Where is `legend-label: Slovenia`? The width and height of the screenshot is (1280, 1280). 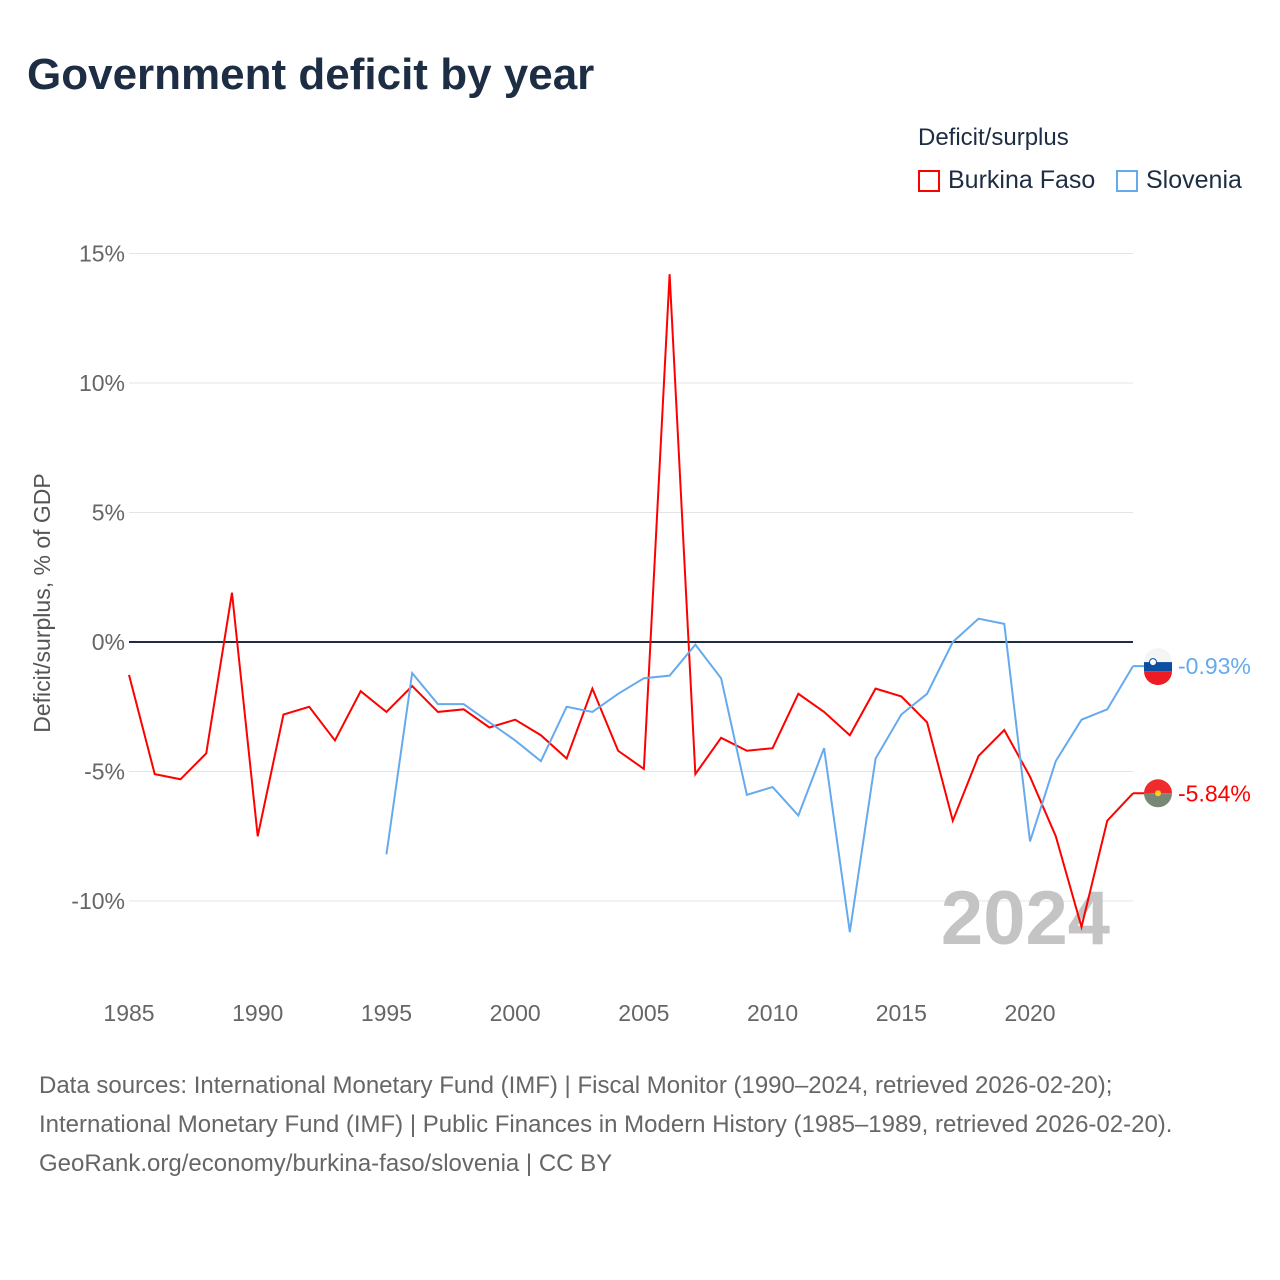
legend-label: Slovenia is located at coordinates (1194, 180).